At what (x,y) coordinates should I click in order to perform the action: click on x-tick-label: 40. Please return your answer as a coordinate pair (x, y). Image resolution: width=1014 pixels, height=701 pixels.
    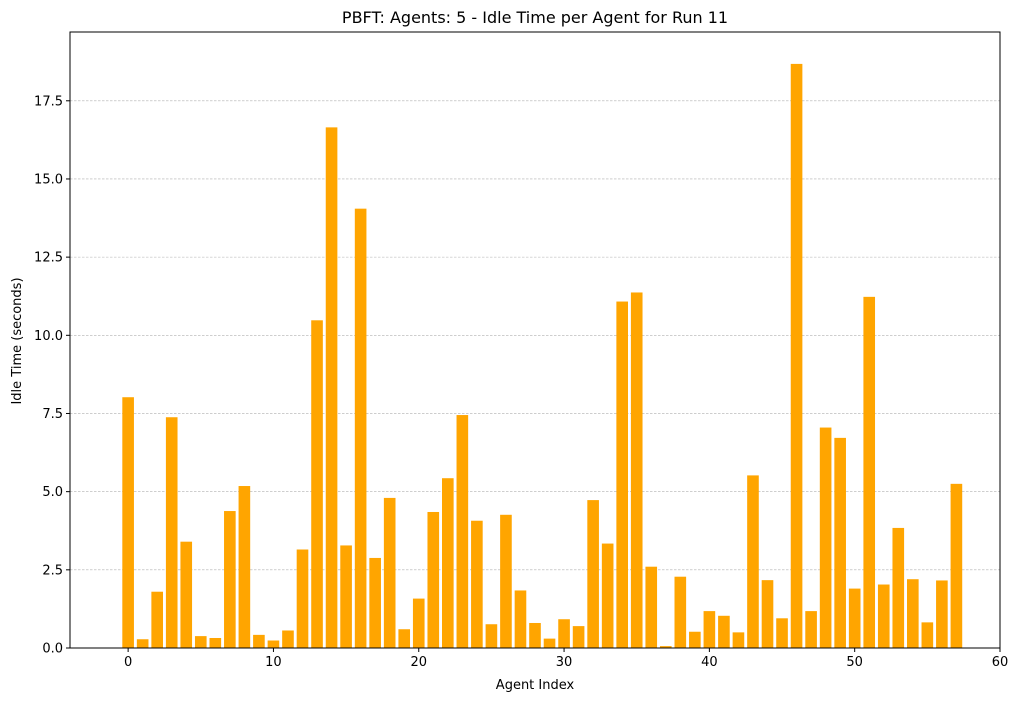
    Looking at the image, I should click on (709, 662).